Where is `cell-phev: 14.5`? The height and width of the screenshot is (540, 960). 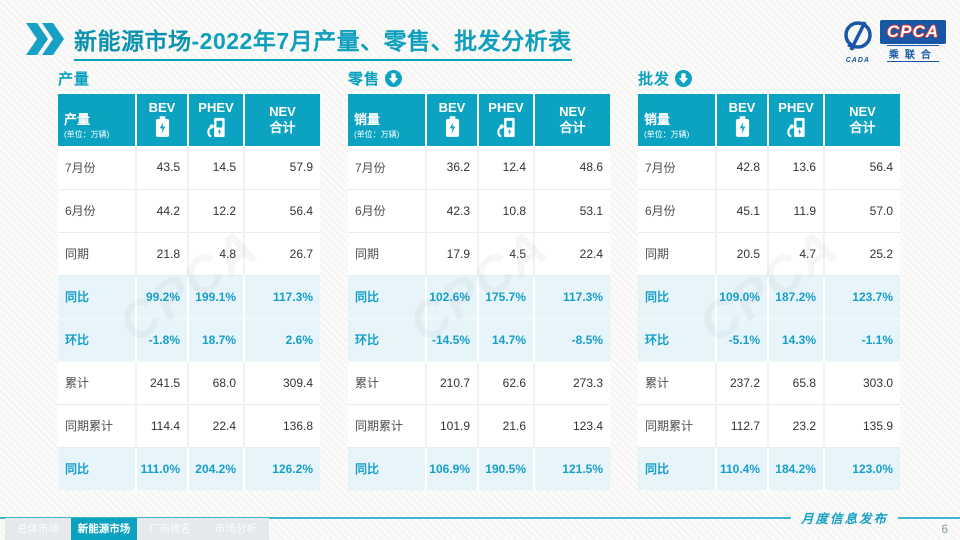
cell-phev: 14.5 is located at coordinates (215, 168).